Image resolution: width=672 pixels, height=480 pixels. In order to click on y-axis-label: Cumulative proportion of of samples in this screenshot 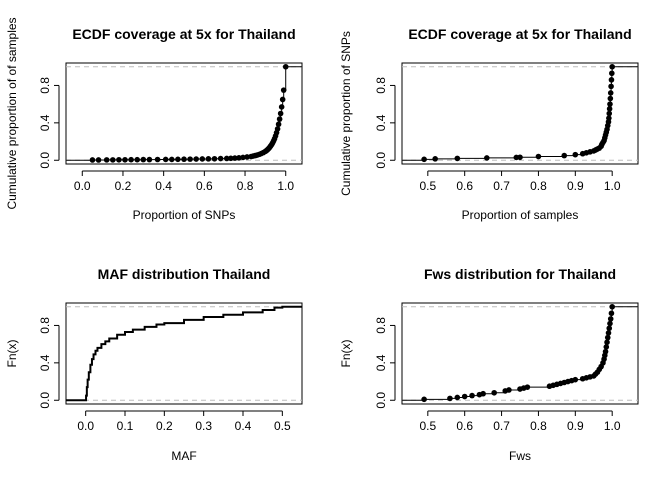, I will do `click(12, 113)`.